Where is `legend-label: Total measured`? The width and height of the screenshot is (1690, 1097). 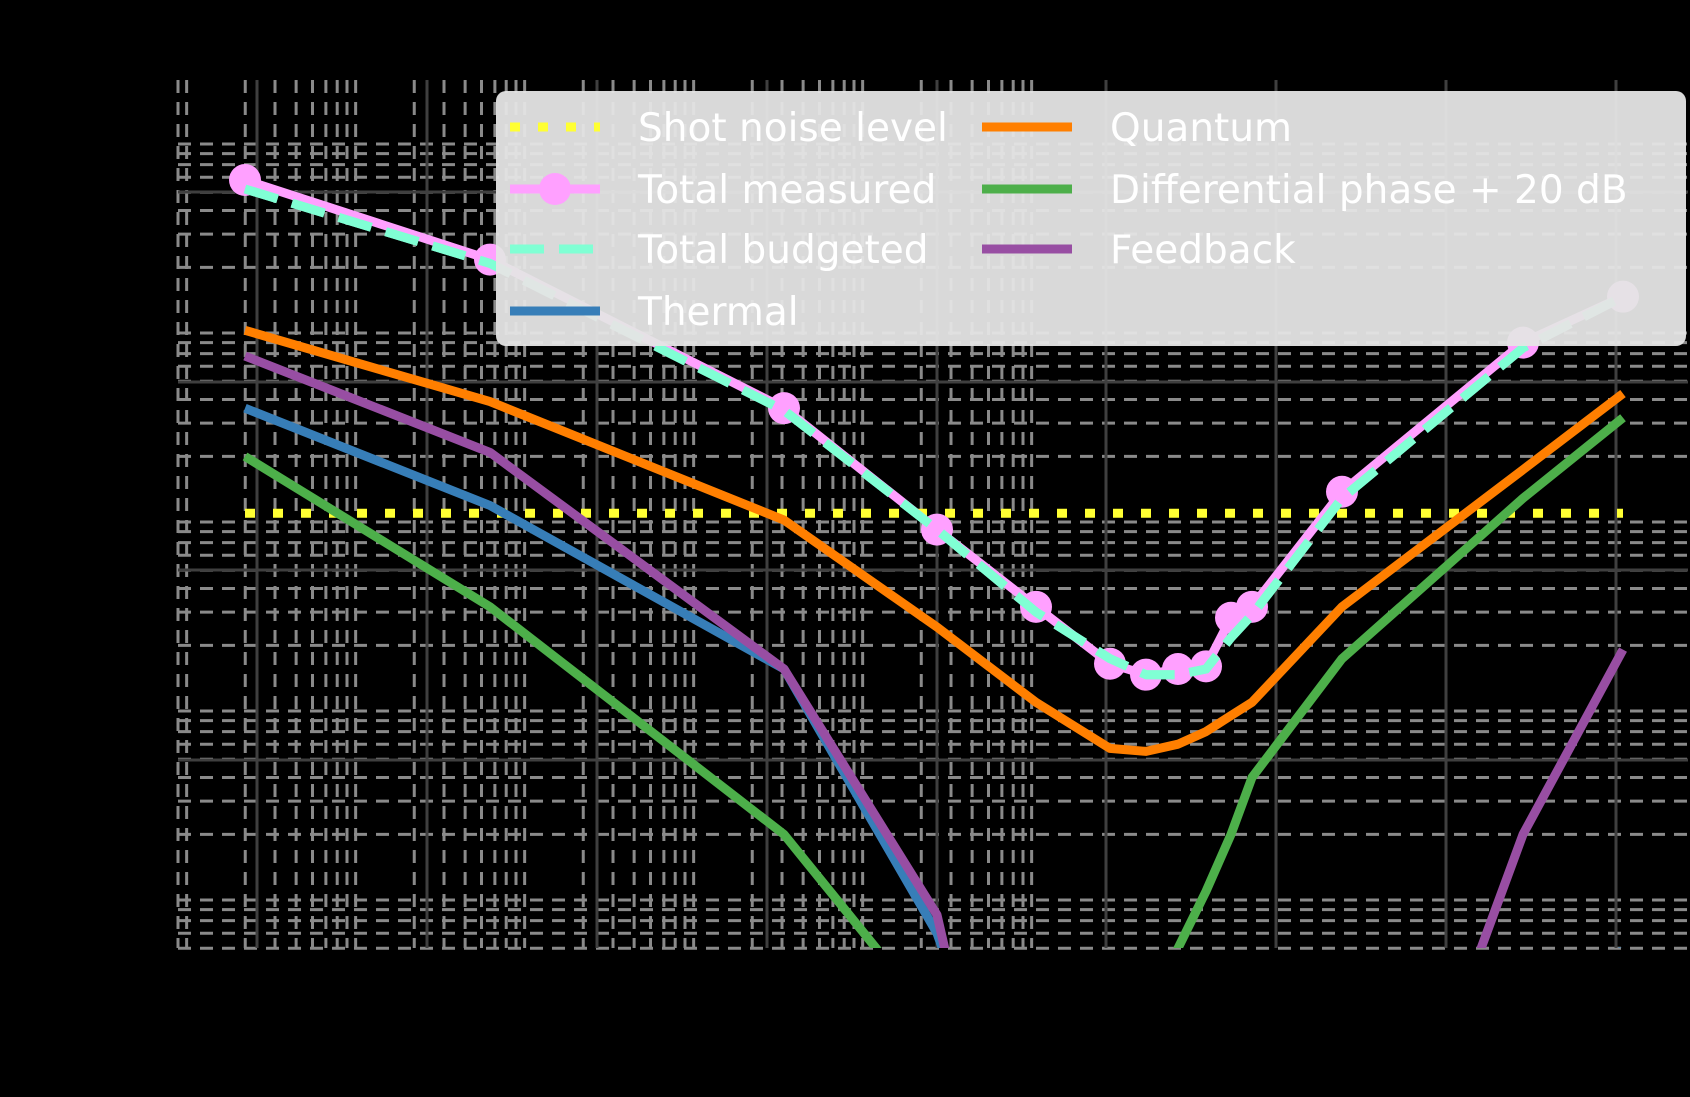 legend-label: Total measured is located at coordinates (786, 190).